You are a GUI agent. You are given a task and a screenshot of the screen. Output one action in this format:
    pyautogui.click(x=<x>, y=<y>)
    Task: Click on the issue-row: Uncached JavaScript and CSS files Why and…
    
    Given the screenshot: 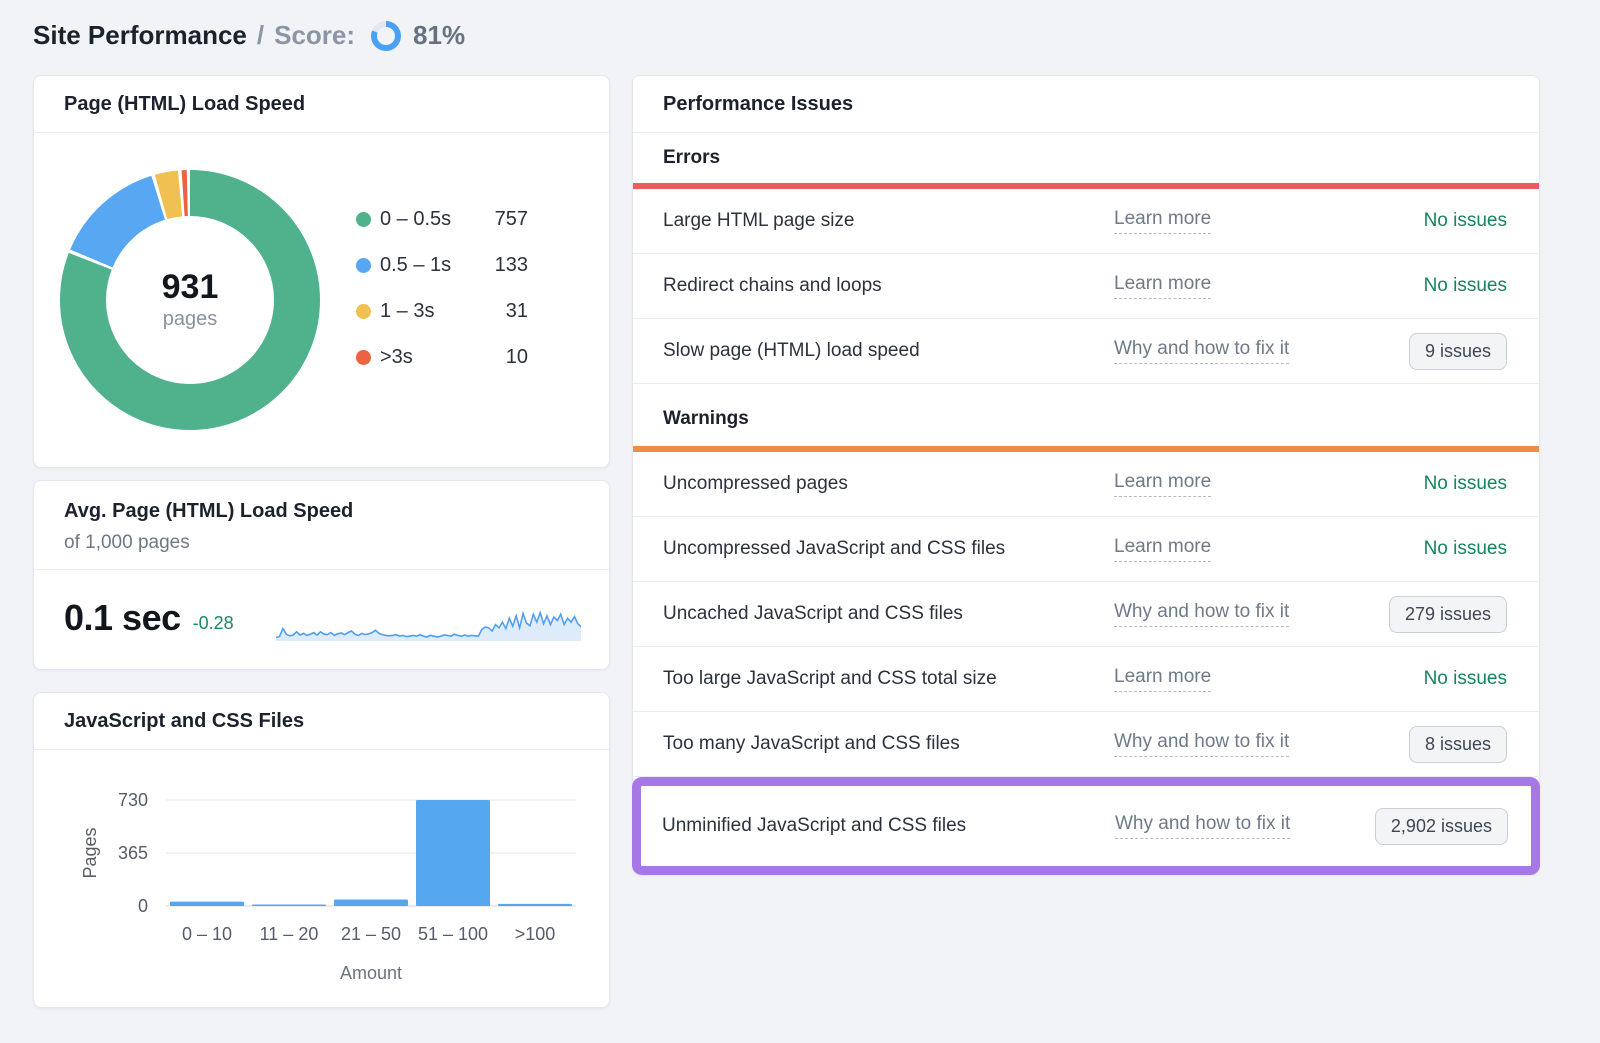 What is the action you would take?
    pyautogui.click(x=1086, y=614)
    